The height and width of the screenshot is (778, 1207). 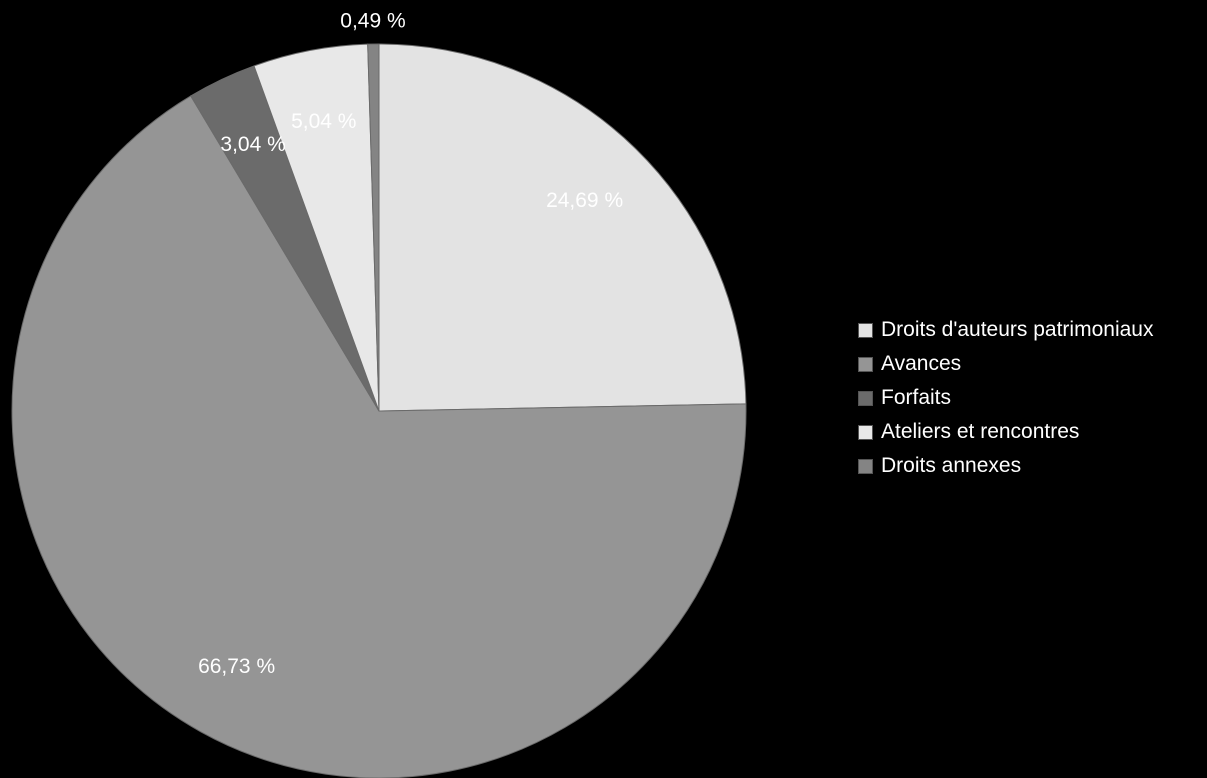 What do you see at coordinates (951, 466) in the screenshot?
I see `legend-label: Droits annexes` at bounding box center [951, 466].